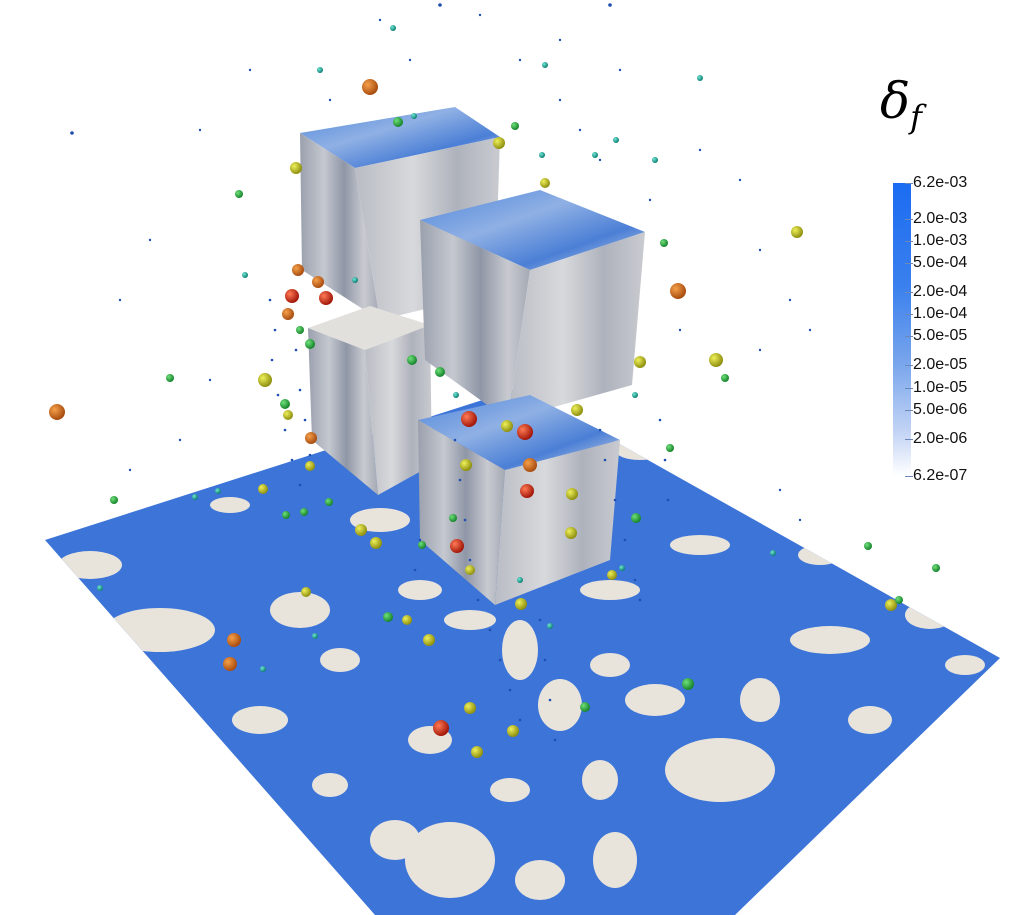 The image size is (1024, 915). What do you see at coordinates (895, 101) in the screenshot?
I see `legend-symbol: δ` at bounding box center [895, 101].